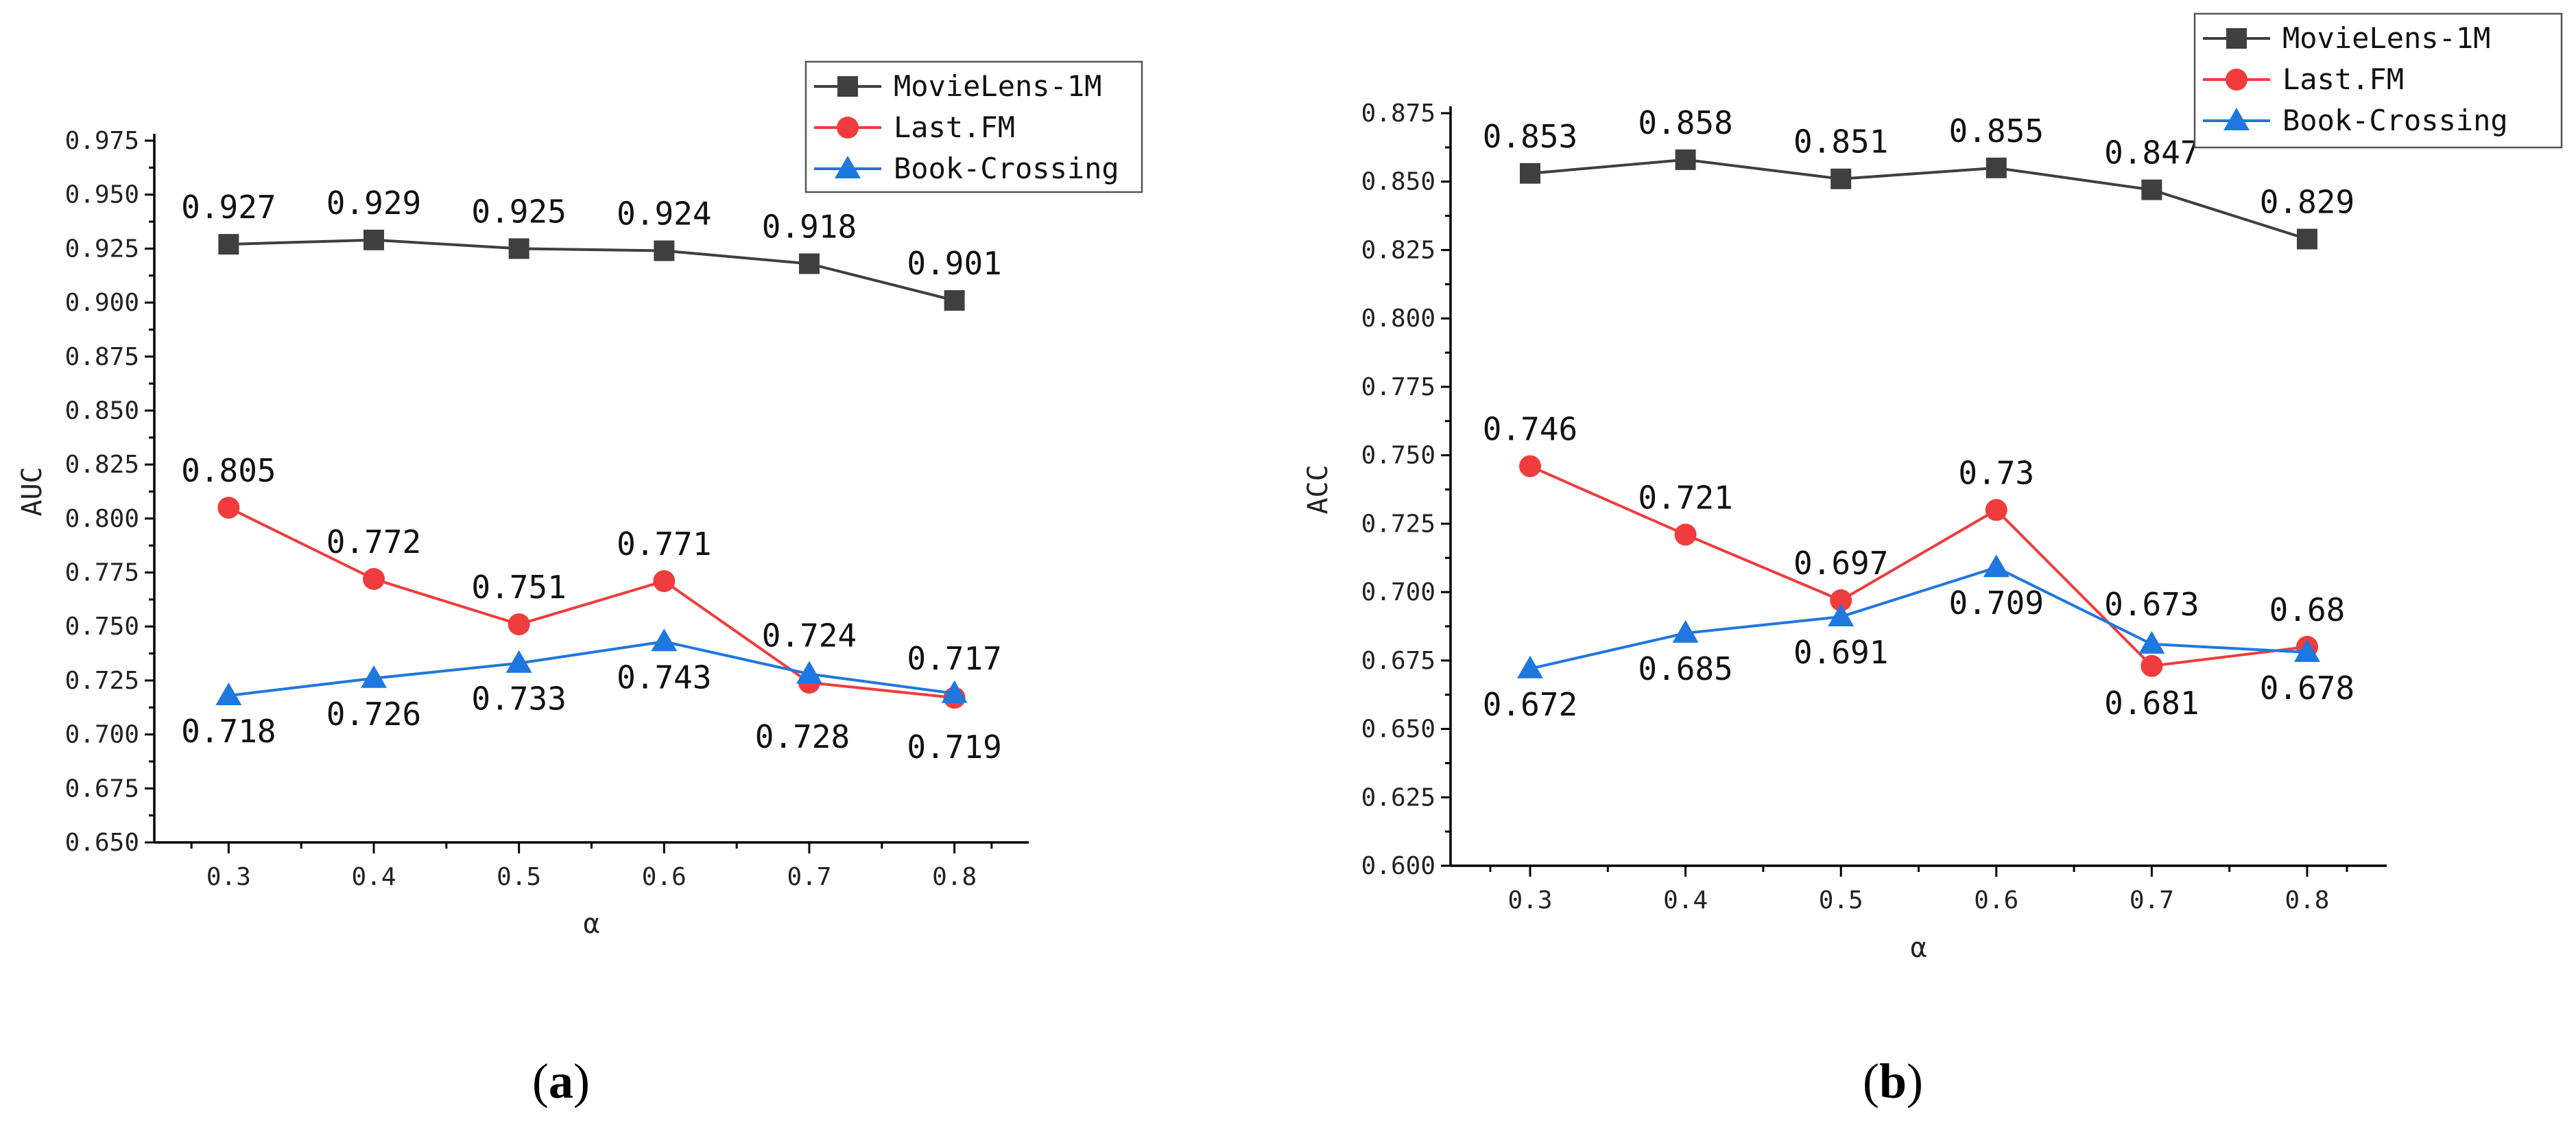 The image size is (2576, 1123). I want to click on data-label: 0.719, so click(954, 747).